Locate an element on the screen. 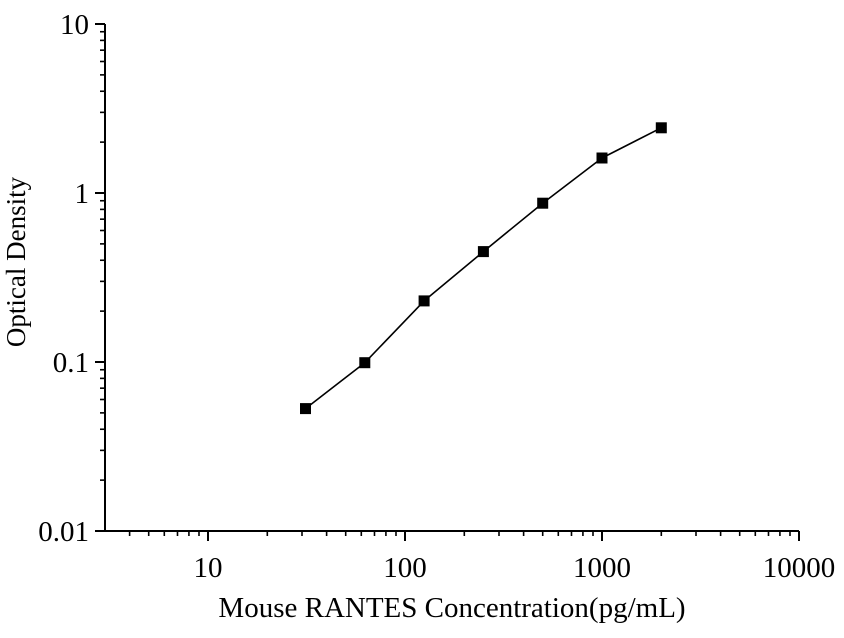  y-axis-title: Optical Density is located at coordinates (16, 261).